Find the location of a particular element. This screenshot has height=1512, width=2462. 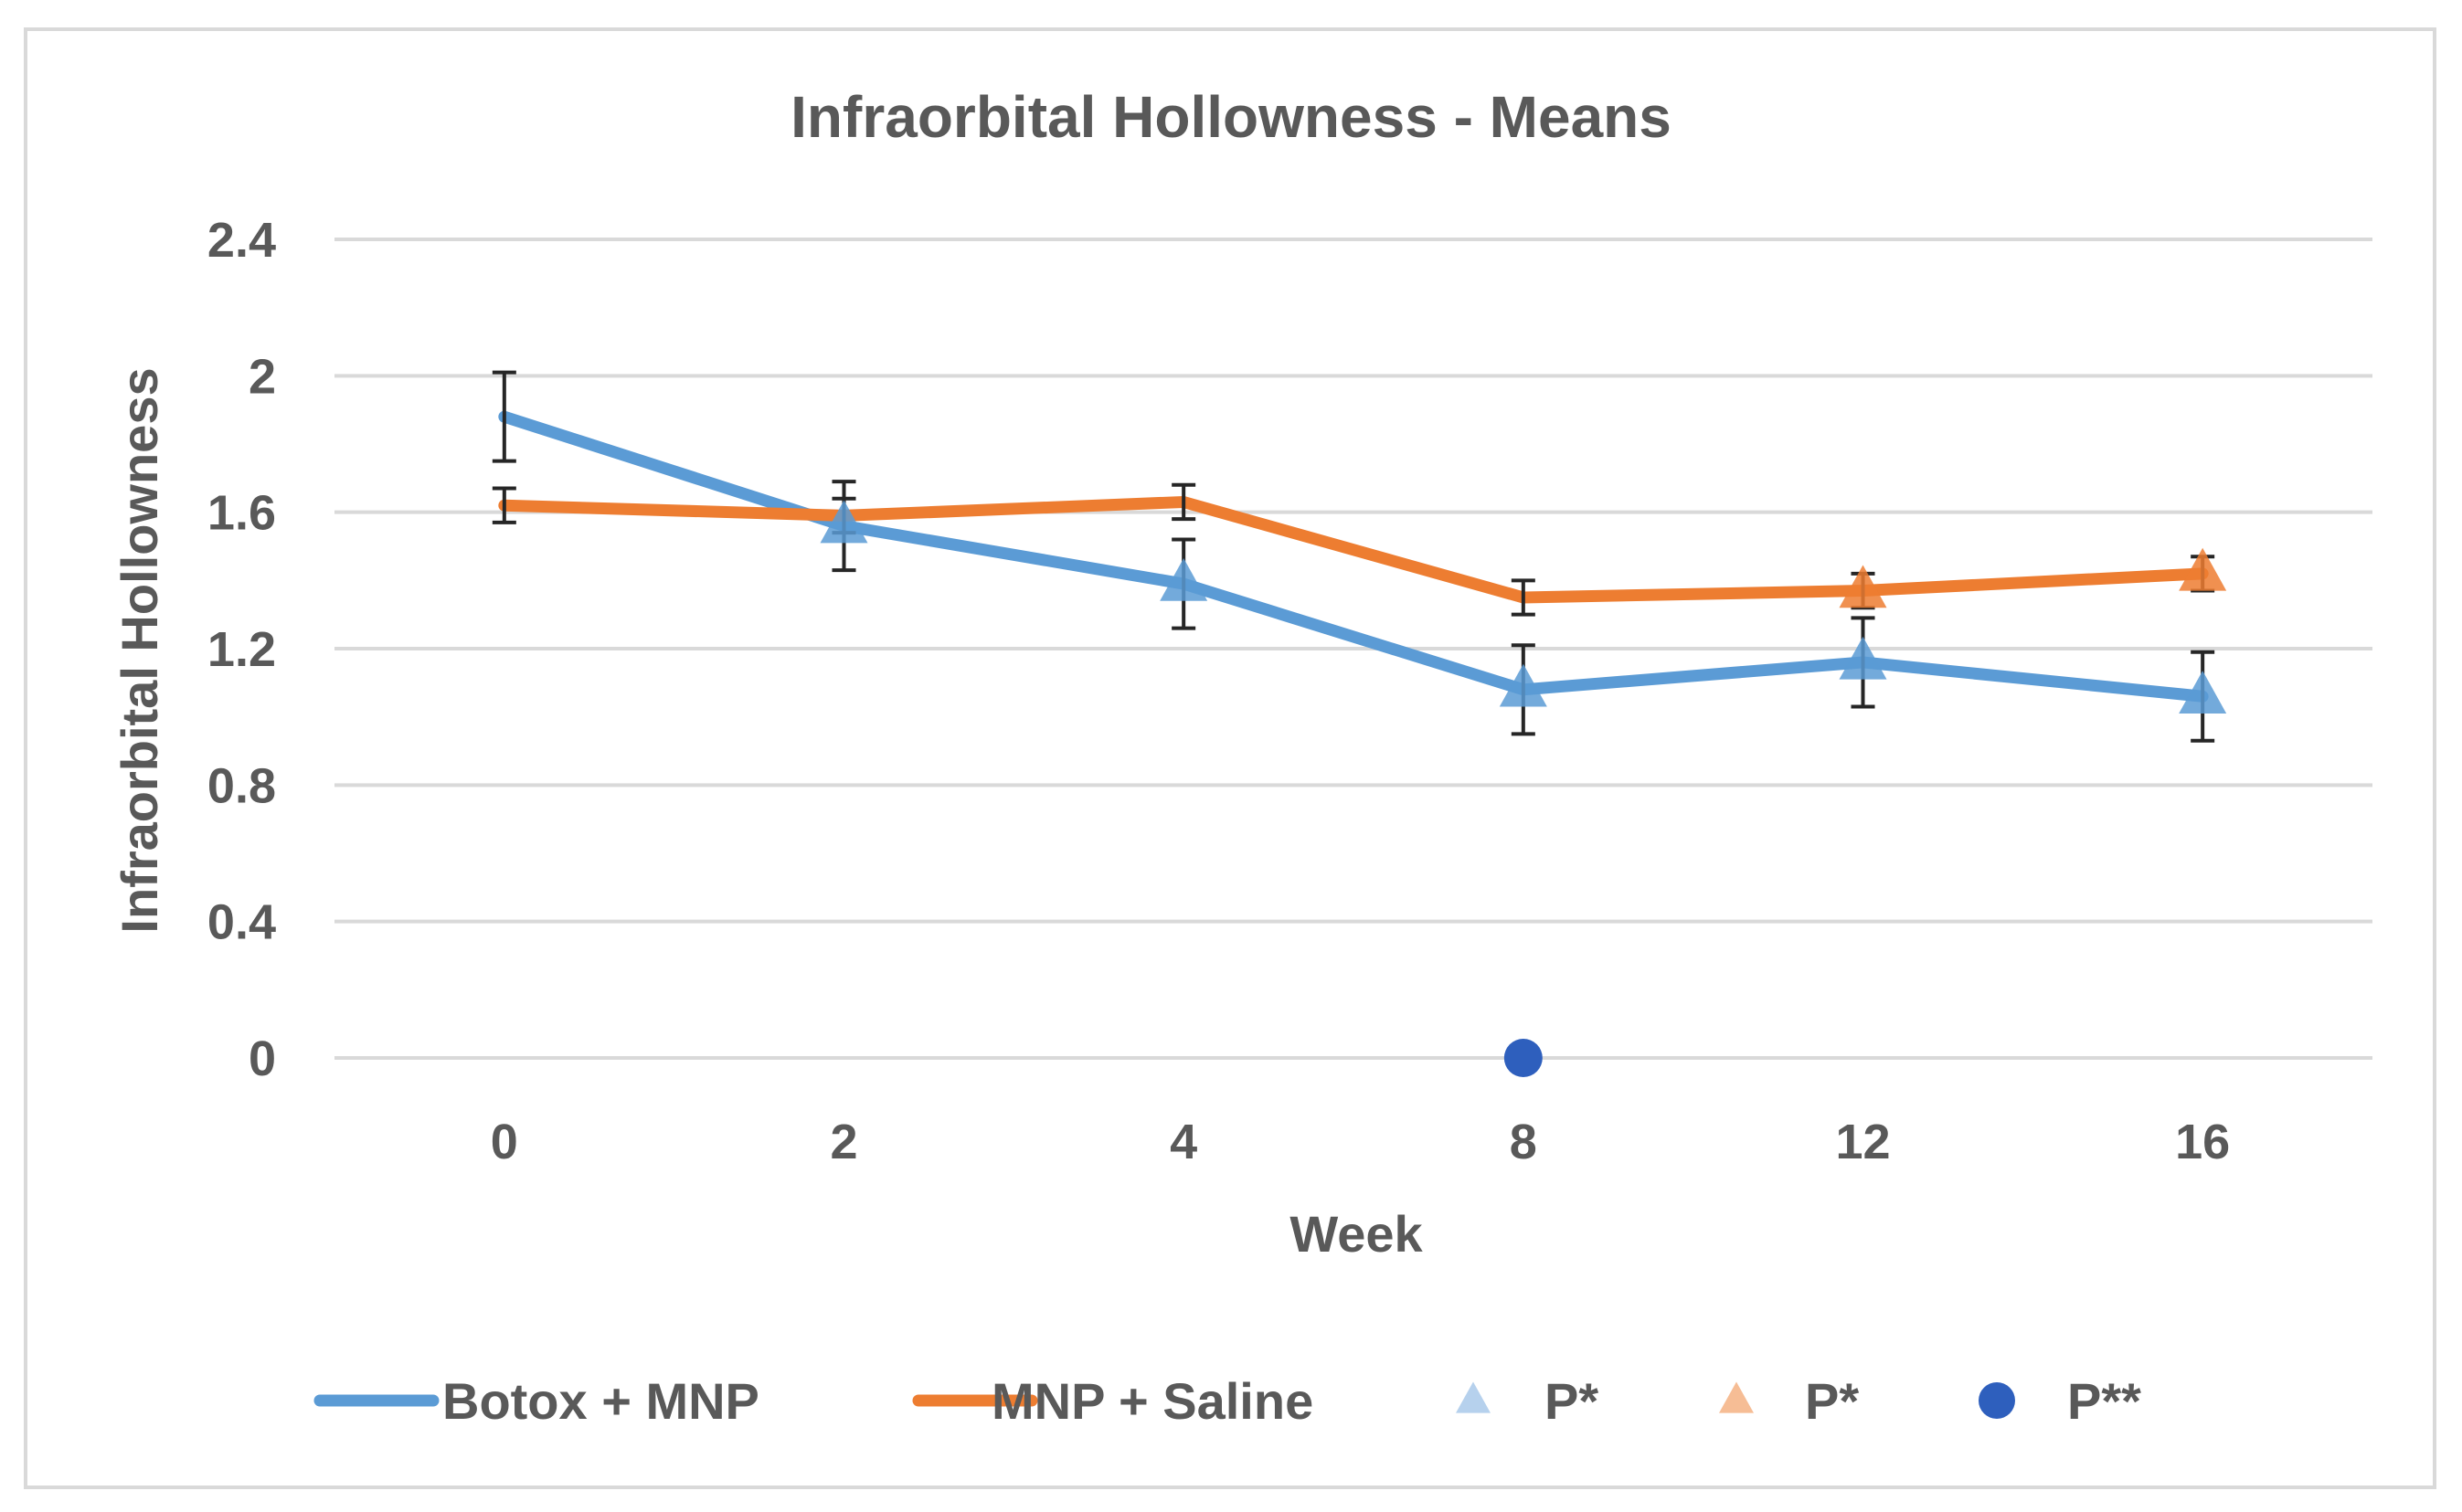

series-mnp-saline is located at coordinates (1354, 549).